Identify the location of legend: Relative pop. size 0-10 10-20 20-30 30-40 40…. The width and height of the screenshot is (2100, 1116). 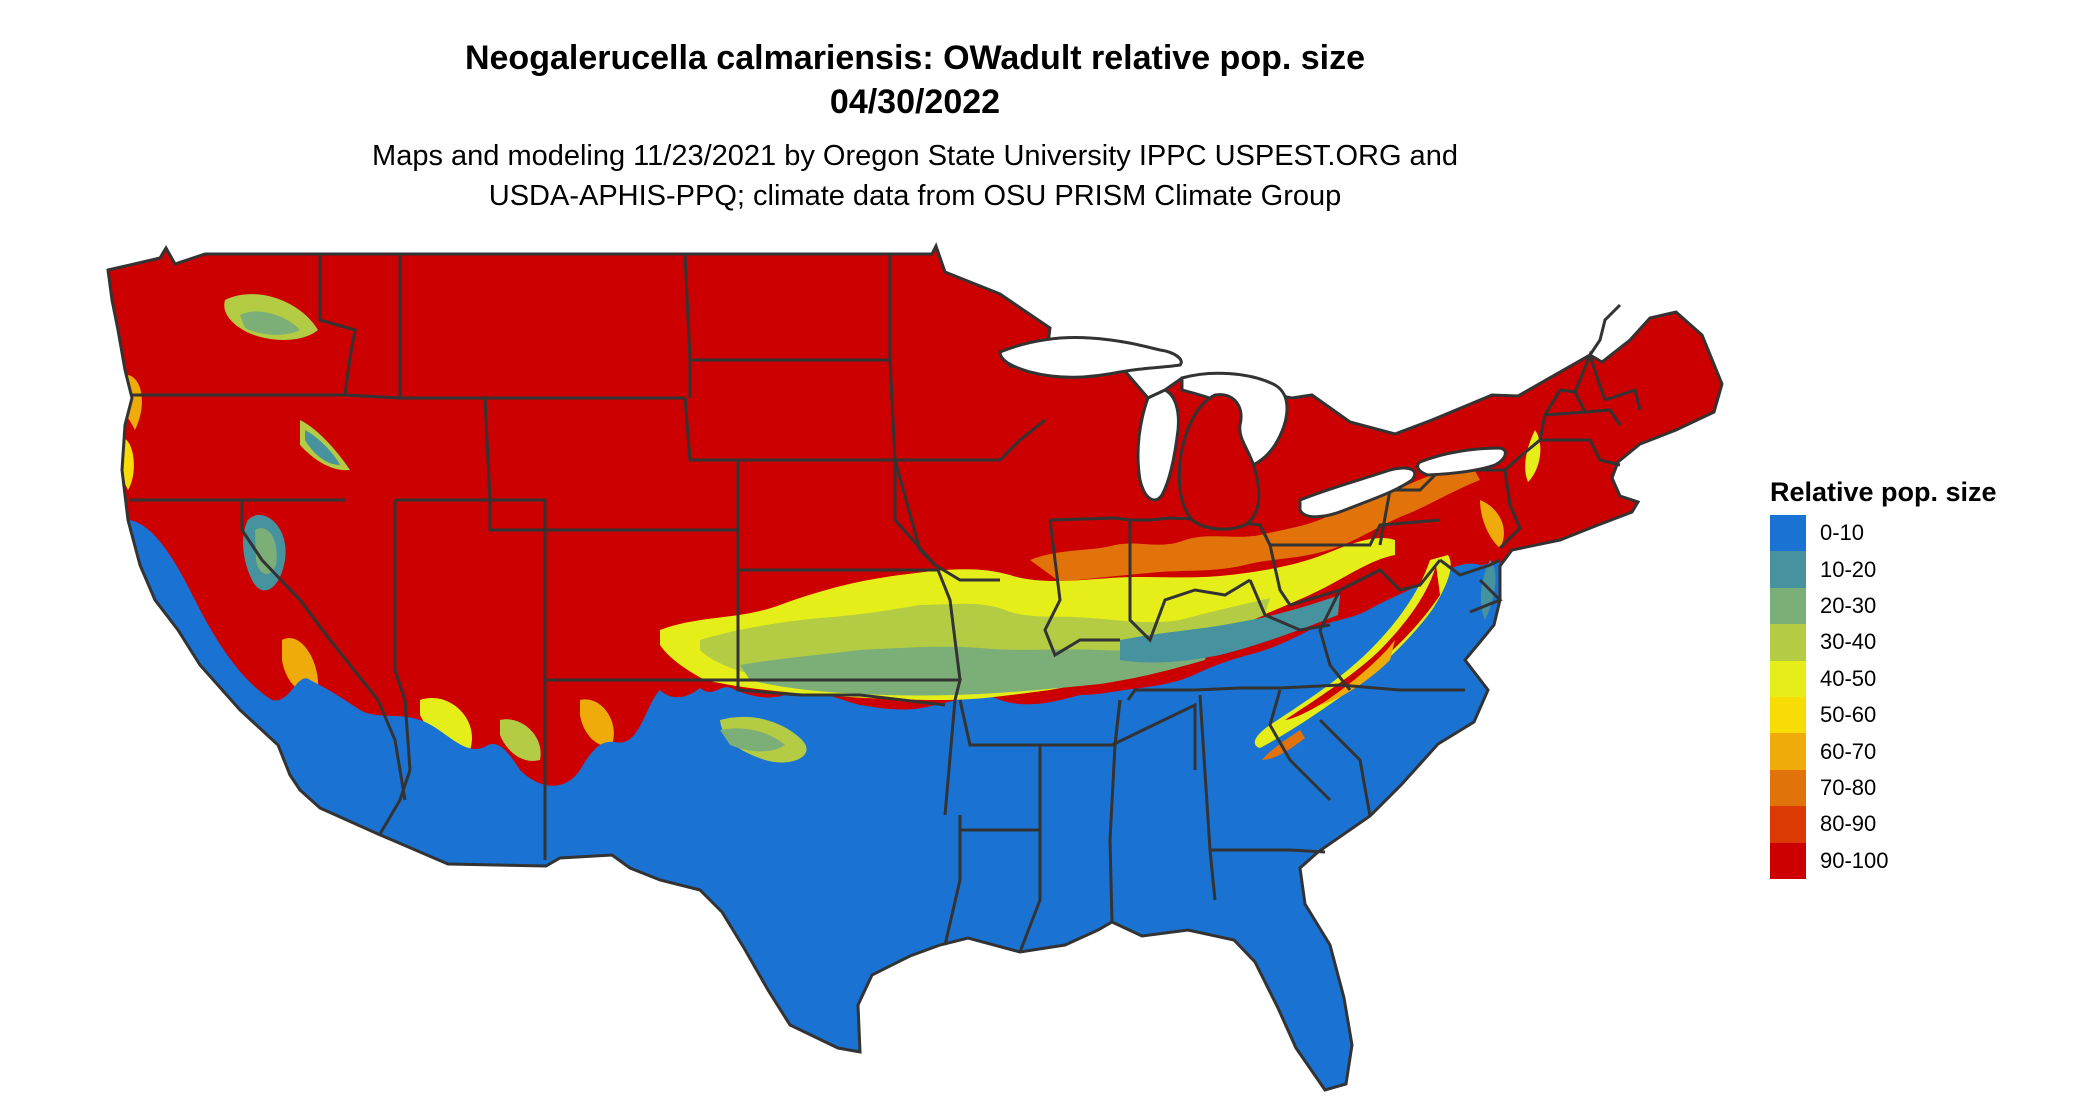
(1883, 677).